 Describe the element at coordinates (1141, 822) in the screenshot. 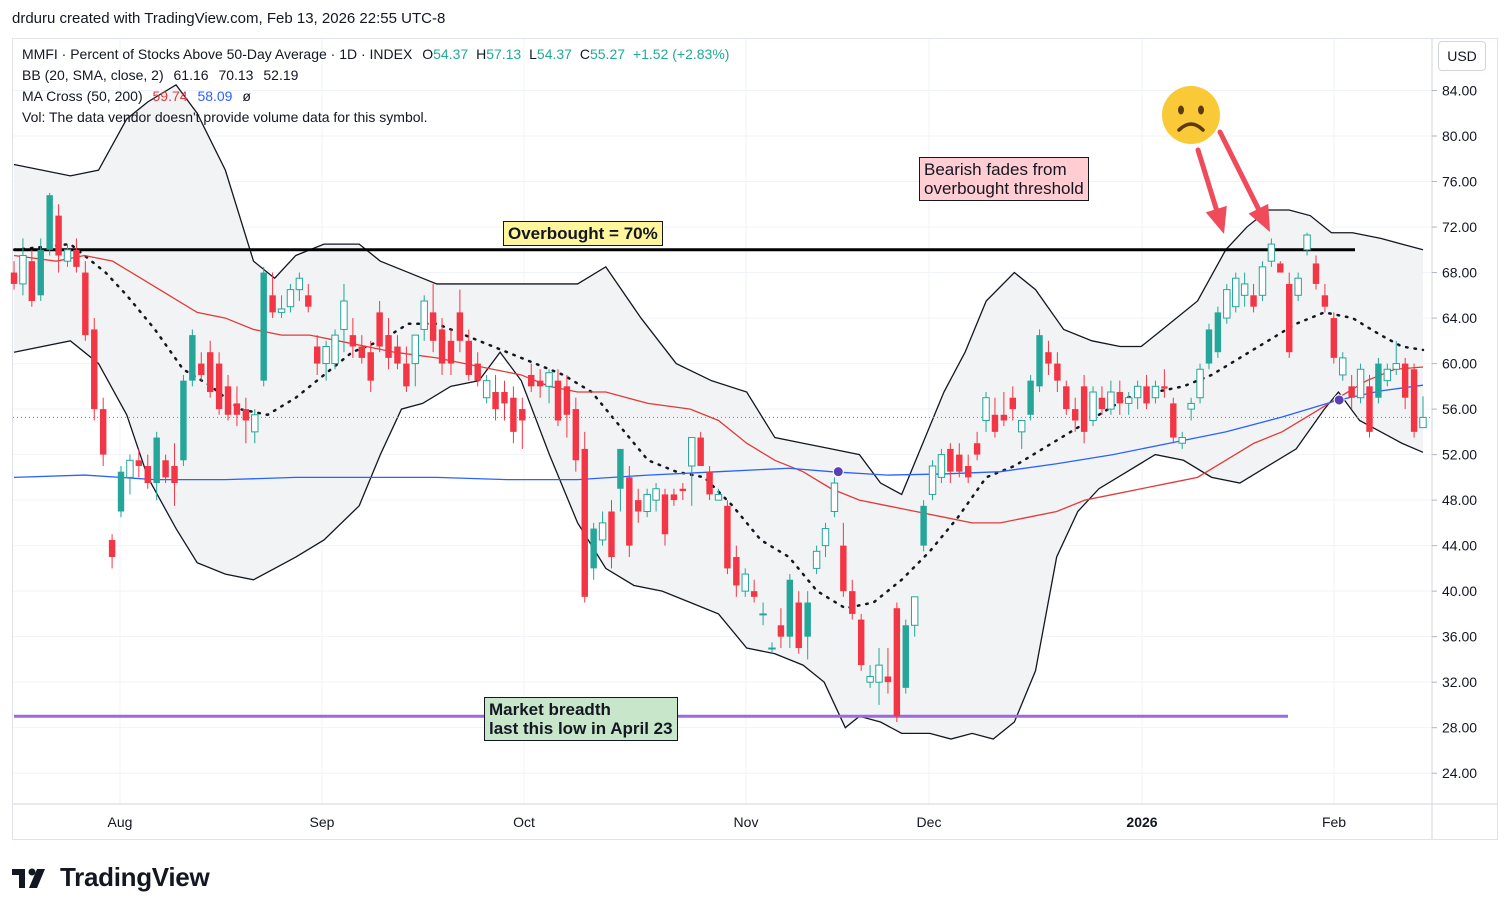

I see `x-tick-label: 2026` at that location.